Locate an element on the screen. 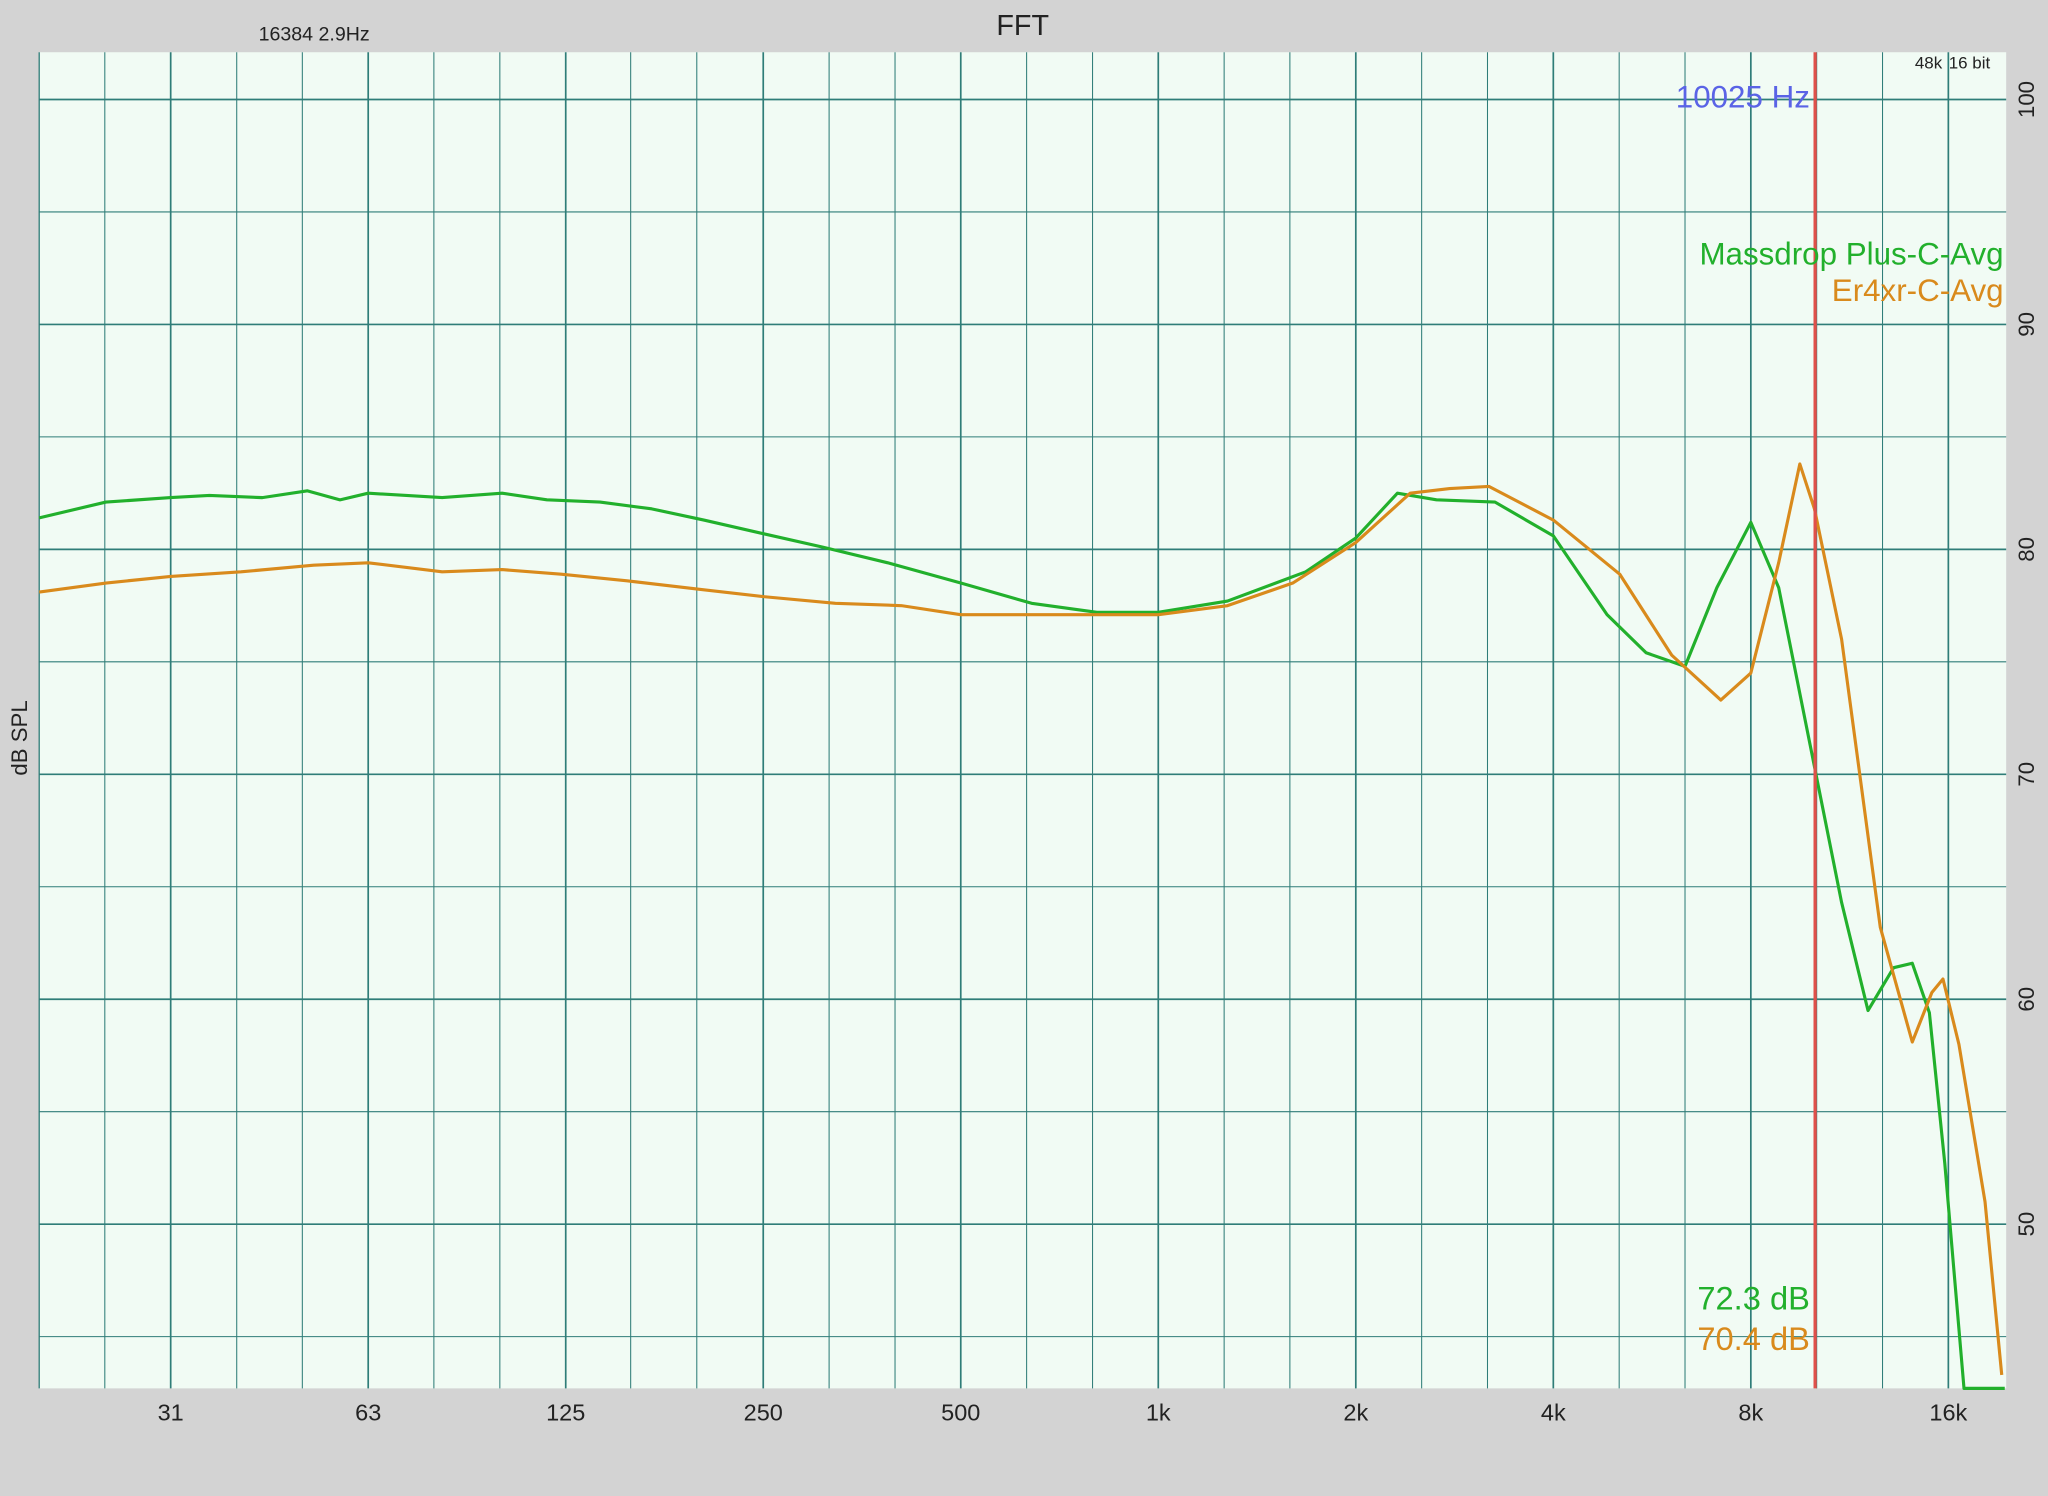 The height and width of the screenshot is (1496, 2048). x-tick-label: 2k is located at coordinates (1355, 1413).